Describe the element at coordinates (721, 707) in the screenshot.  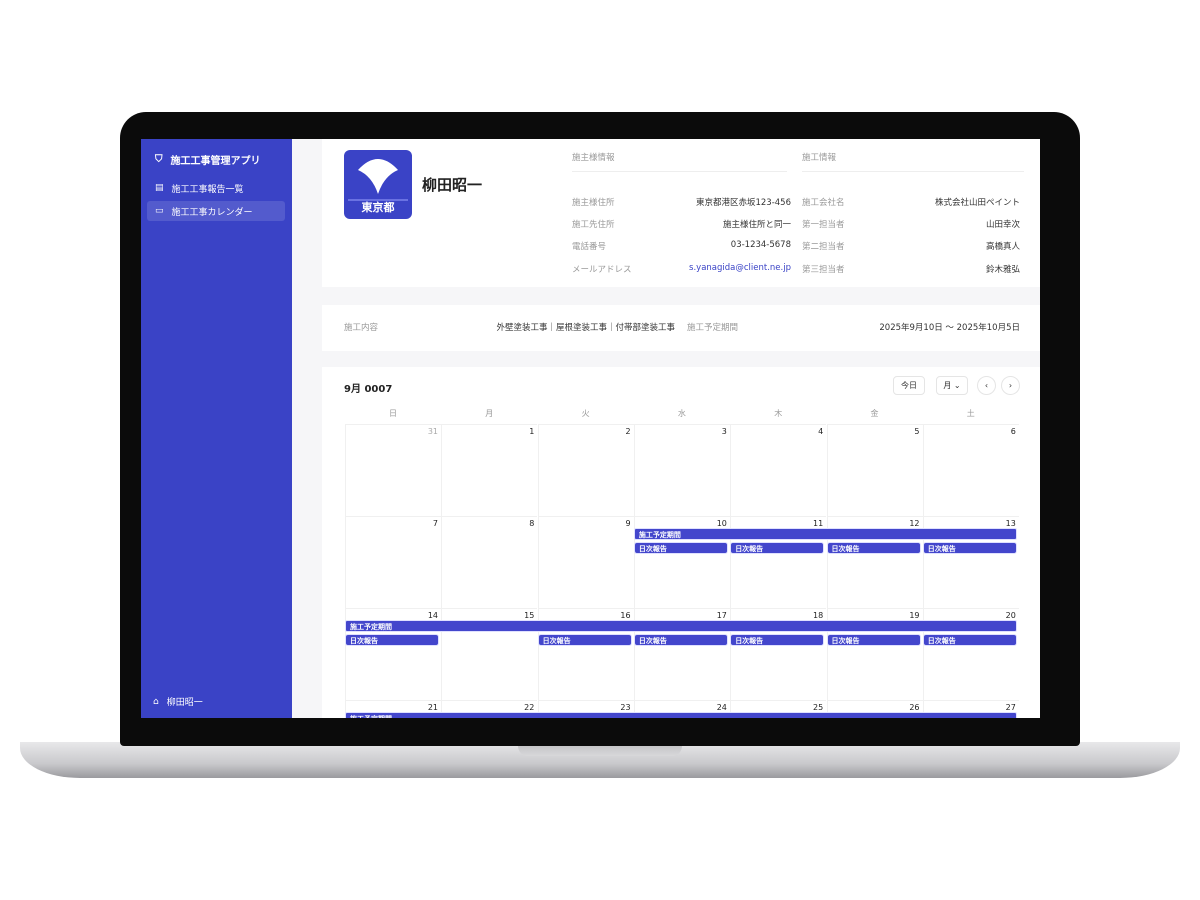
I see `day-number: 24` at that location.